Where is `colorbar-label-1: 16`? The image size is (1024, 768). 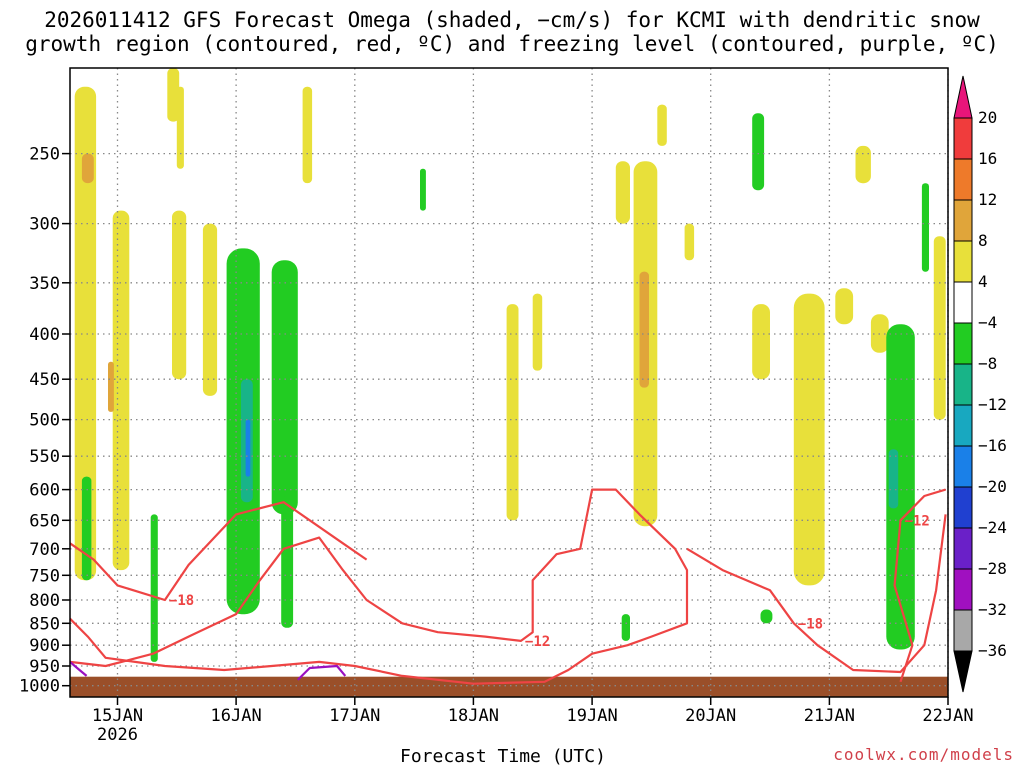
colorbar-label-1: 16 is located at coordinates (987, 158).